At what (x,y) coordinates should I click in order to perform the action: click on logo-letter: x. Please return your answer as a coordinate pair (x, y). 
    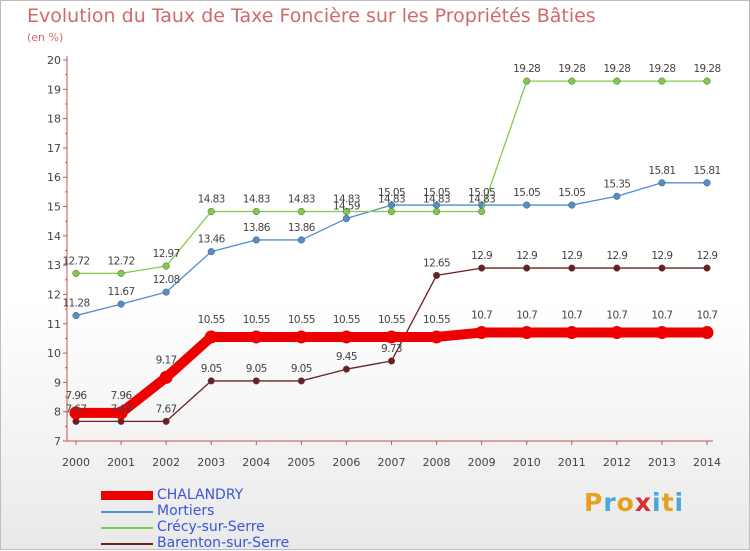
    Looking at the image, I should click on (643, 502).